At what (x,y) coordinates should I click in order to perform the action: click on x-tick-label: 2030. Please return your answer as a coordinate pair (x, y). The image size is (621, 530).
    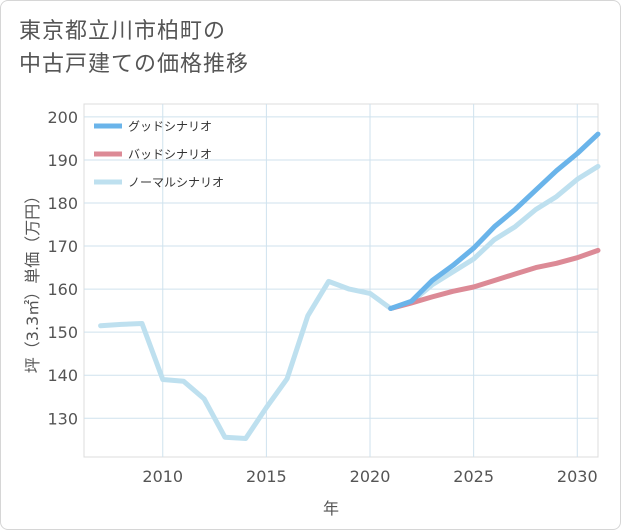
    Looking at the image, I should click on (577, 476).